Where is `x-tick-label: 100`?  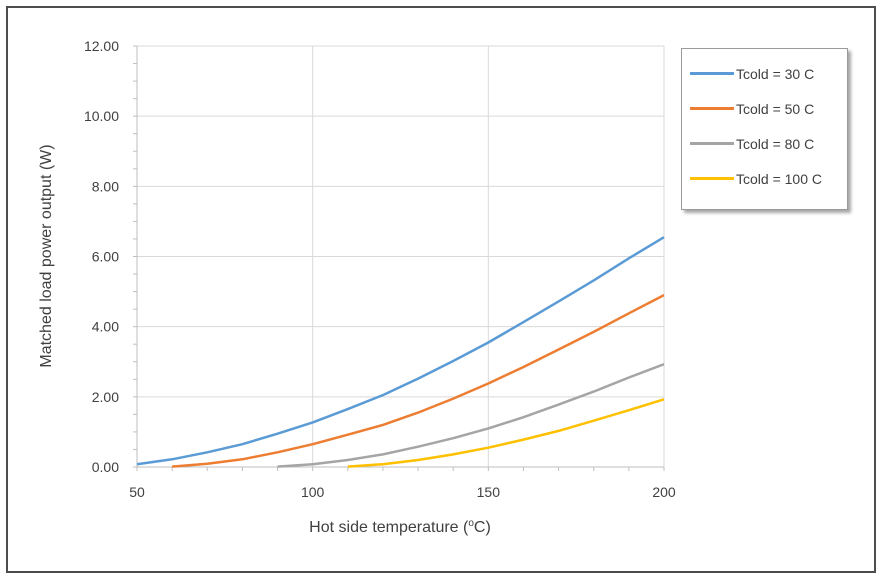
x-tick-label: 100 is located at coordinates (313, 492).